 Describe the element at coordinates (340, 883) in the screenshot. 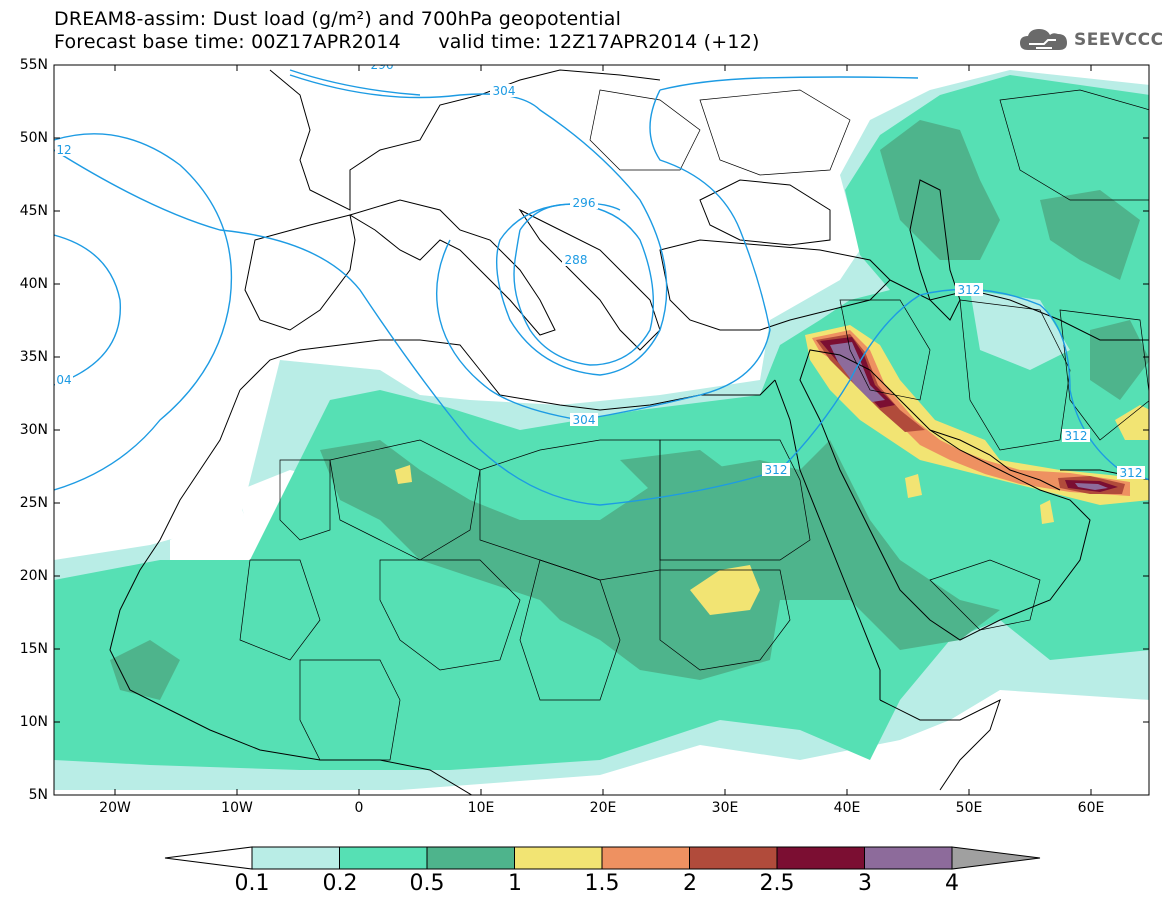

I see `colorbar-label: 0.2` at that location.